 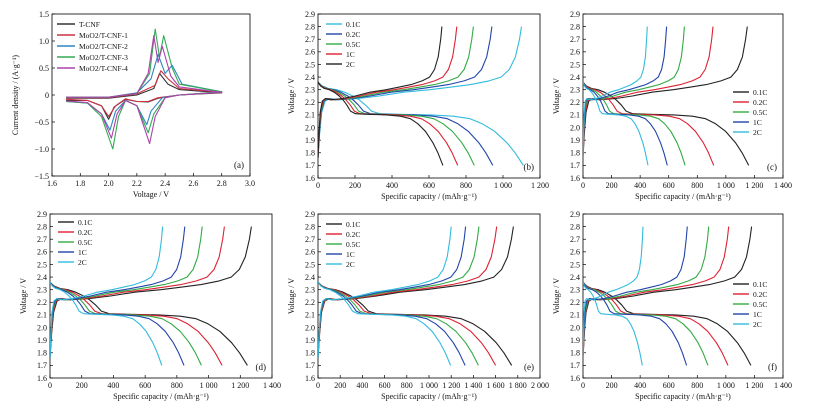 I want to click on x-tick-label: 800, so click(x=407, y=385).